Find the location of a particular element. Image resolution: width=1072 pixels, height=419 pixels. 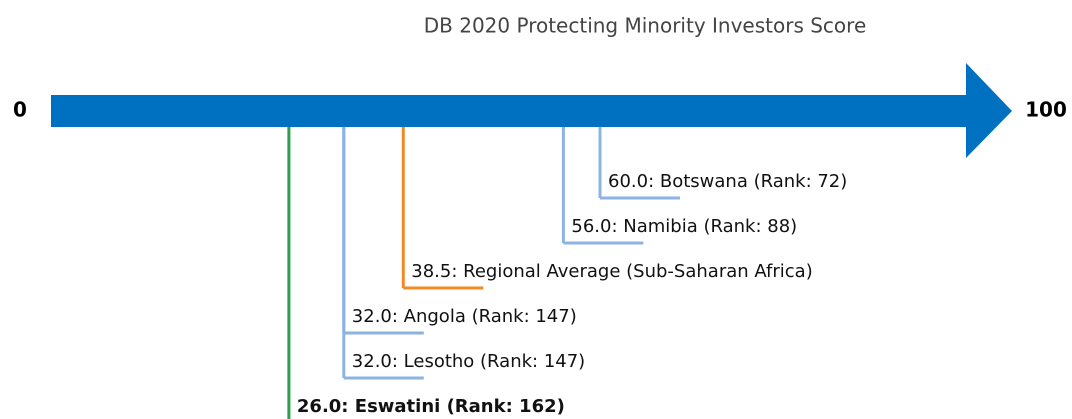

value-label: 26.0: Eswatini (Rank: 162) is located at coordinates (431, 406).